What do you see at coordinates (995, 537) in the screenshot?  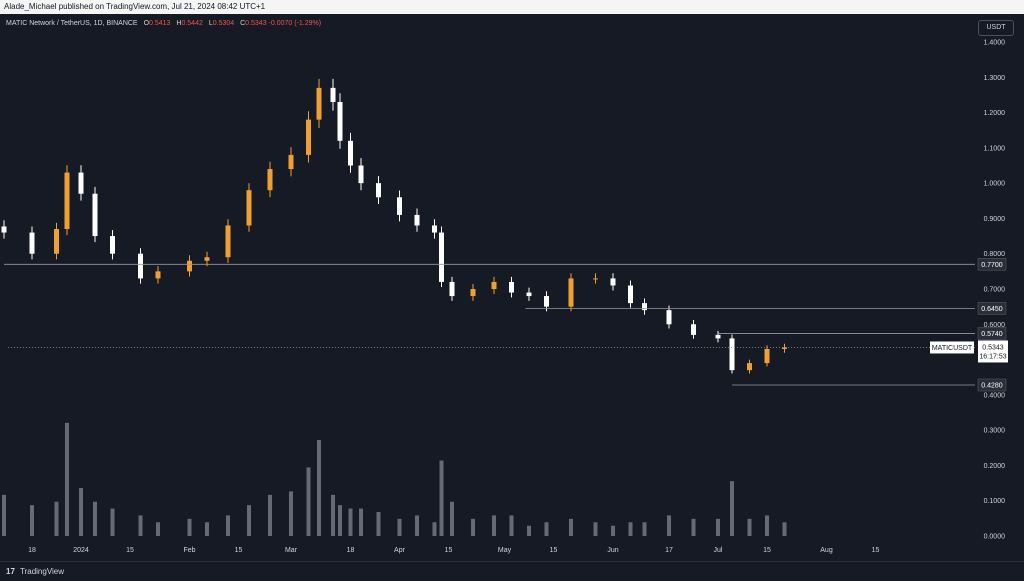 I see `y-tick-label: 0.0000` at bounding box center [995, 537].